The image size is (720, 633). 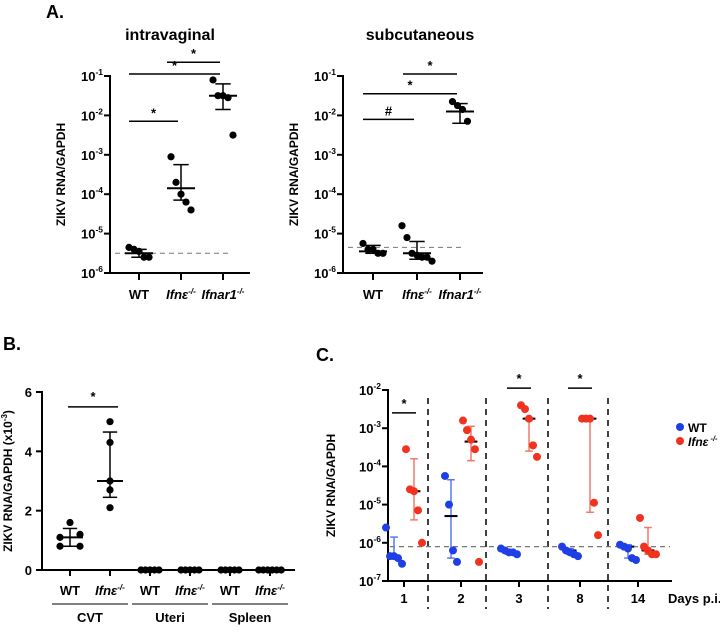 What do you see at coordinates (29, 451) in the screenshot?
I see `y-tick-label: 4` at bounding box center [29, 451].